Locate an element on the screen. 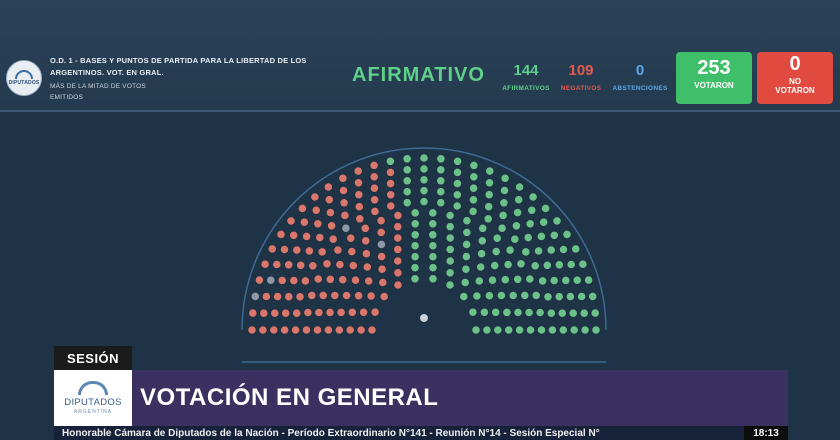 The image size is (840, 440). logo-arc-icon is located at coordinates (24, 74).